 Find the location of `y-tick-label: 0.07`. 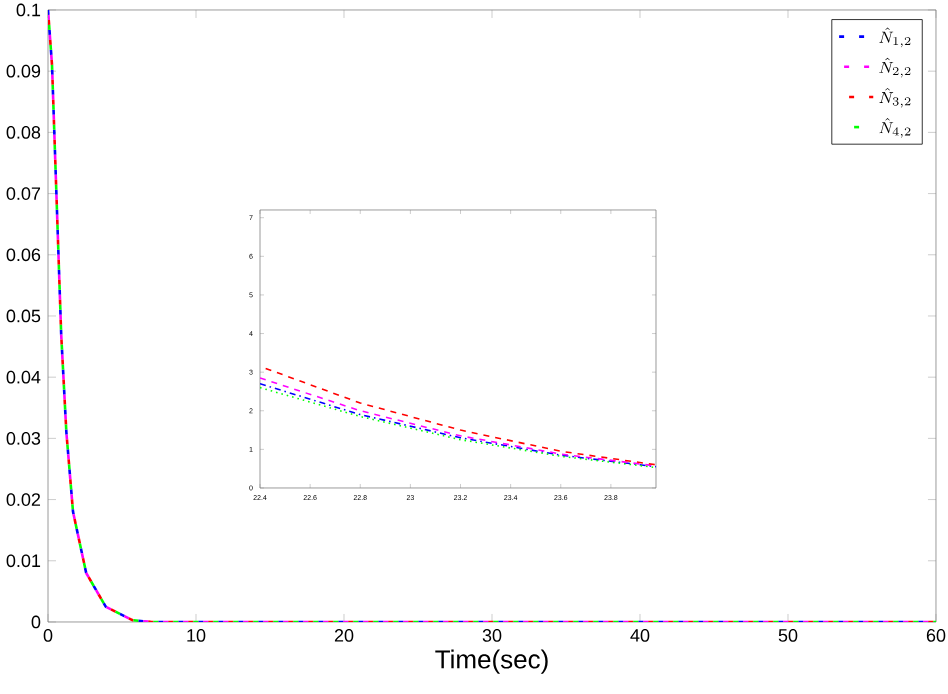

y-tick-label: 0.07 is located at coordinates (23, 193).